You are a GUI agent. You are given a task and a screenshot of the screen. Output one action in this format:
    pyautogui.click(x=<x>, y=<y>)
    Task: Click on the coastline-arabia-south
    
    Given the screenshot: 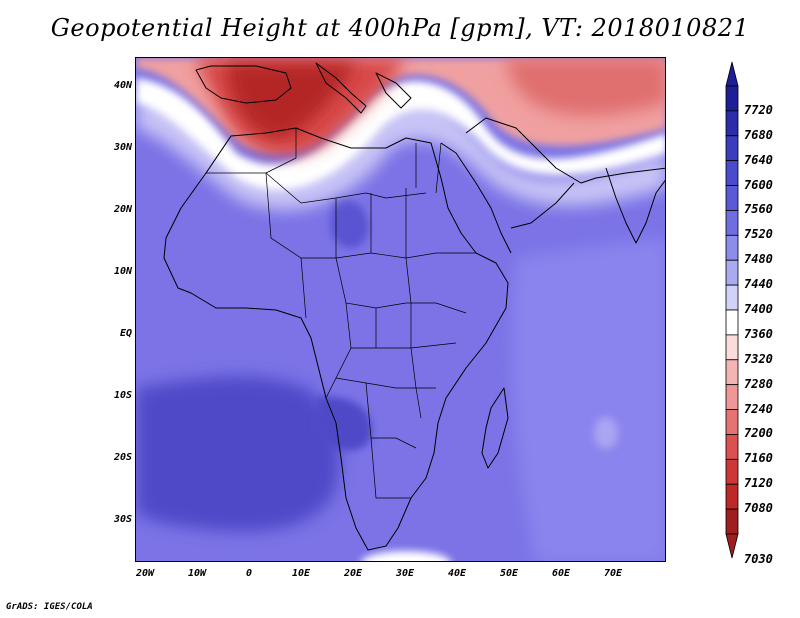 What is the action you would take?
    pyautogui.click(x=542, y=205)
    